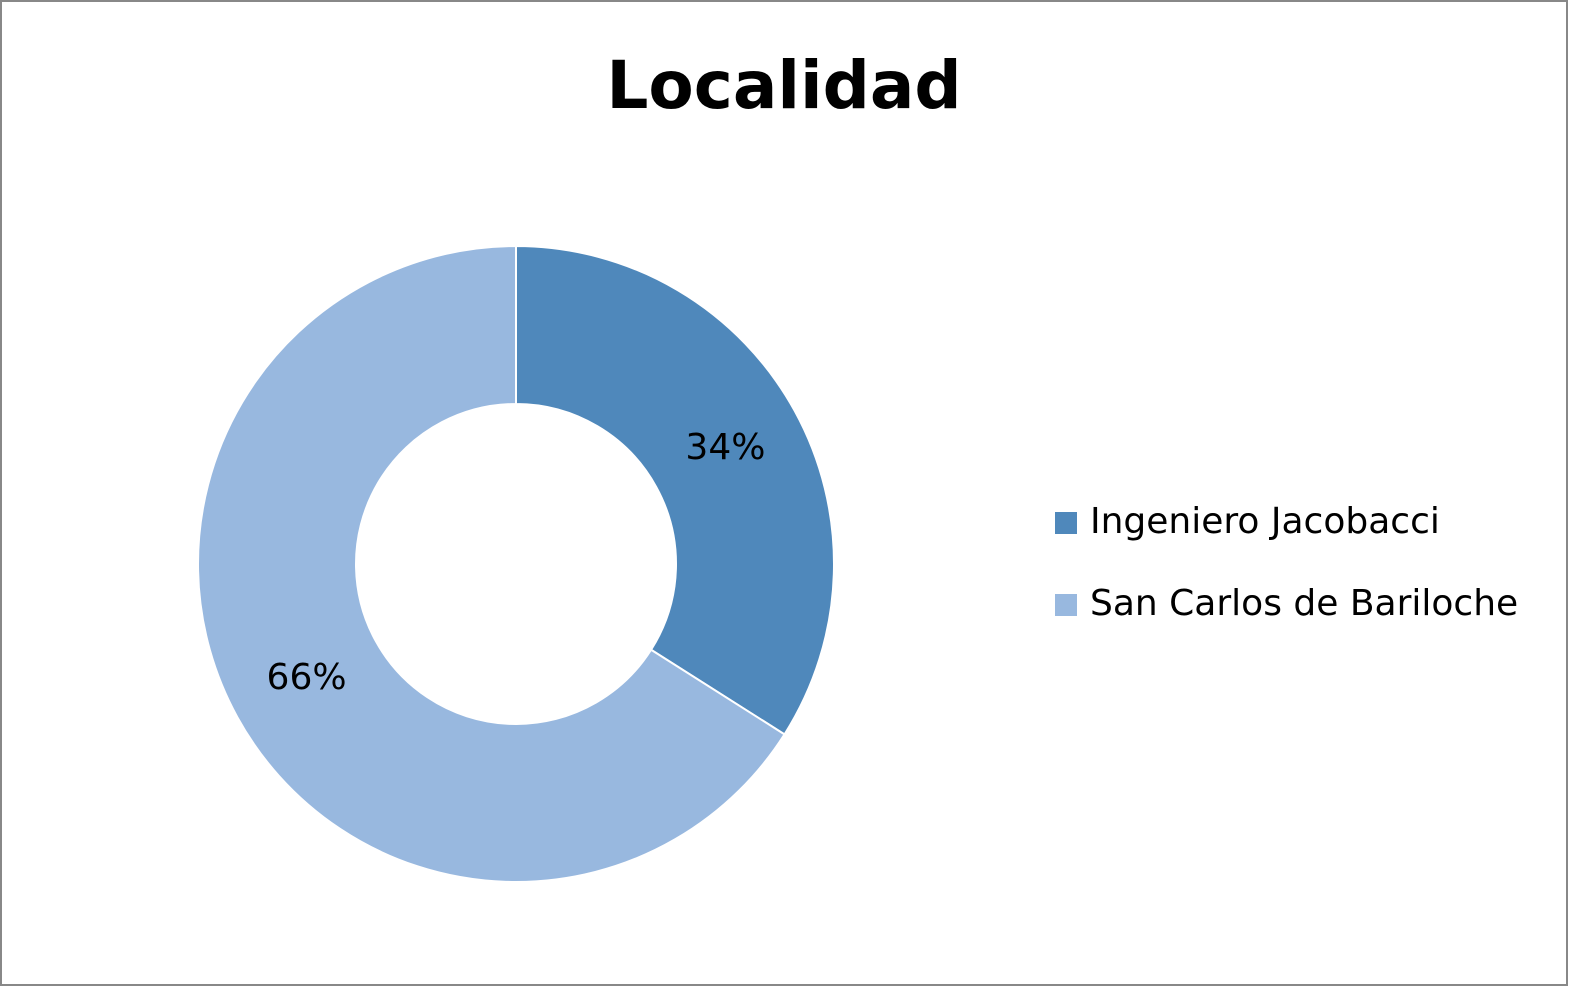 This screenshot has width=1576, height=992. I want to click on data-label: 34%, so click(725, 447).